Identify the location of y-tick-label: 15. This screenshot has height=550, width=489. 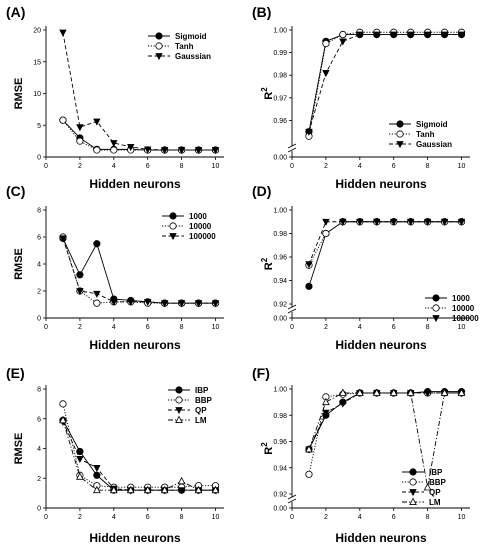
(37, 62).